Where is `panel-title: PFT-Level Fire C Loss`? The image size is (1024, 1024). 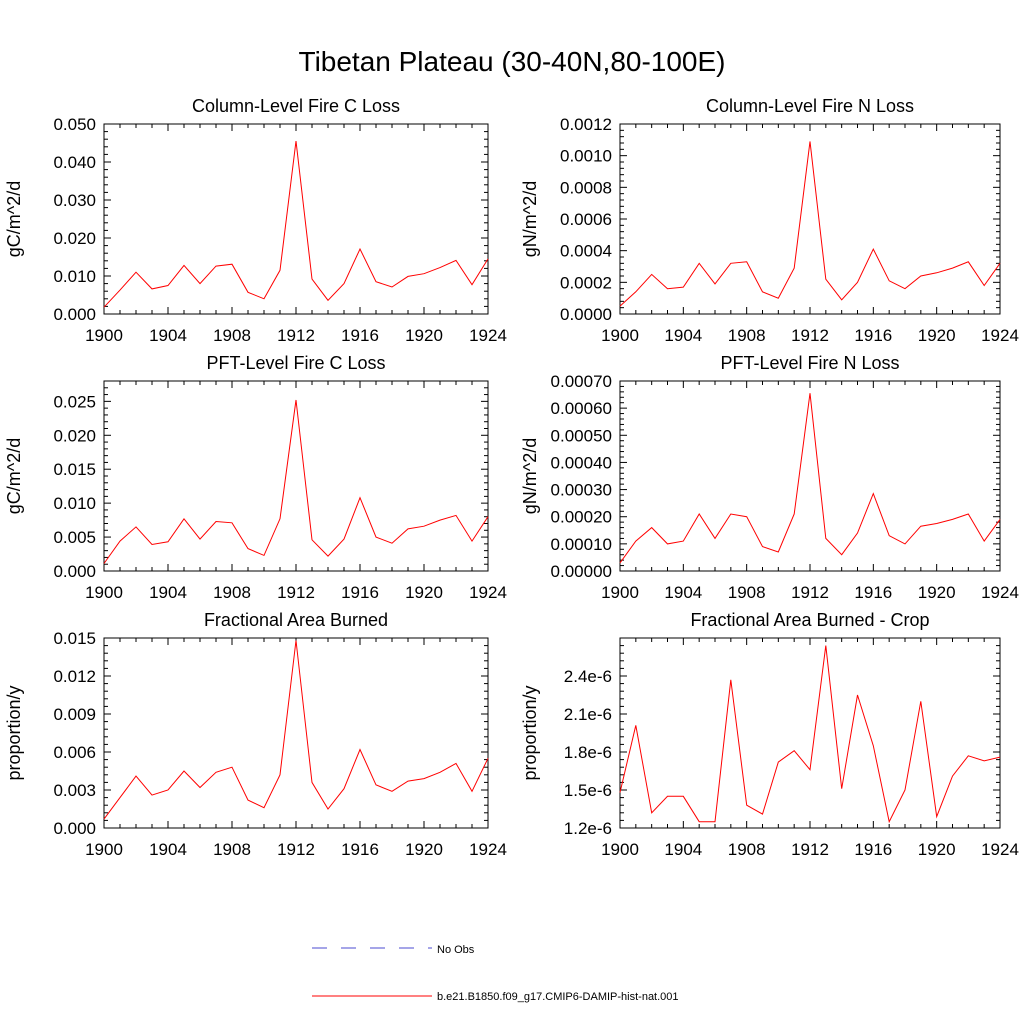
panel-title: PFT-Level Fire C Loss is located at coordinates (295, 363).